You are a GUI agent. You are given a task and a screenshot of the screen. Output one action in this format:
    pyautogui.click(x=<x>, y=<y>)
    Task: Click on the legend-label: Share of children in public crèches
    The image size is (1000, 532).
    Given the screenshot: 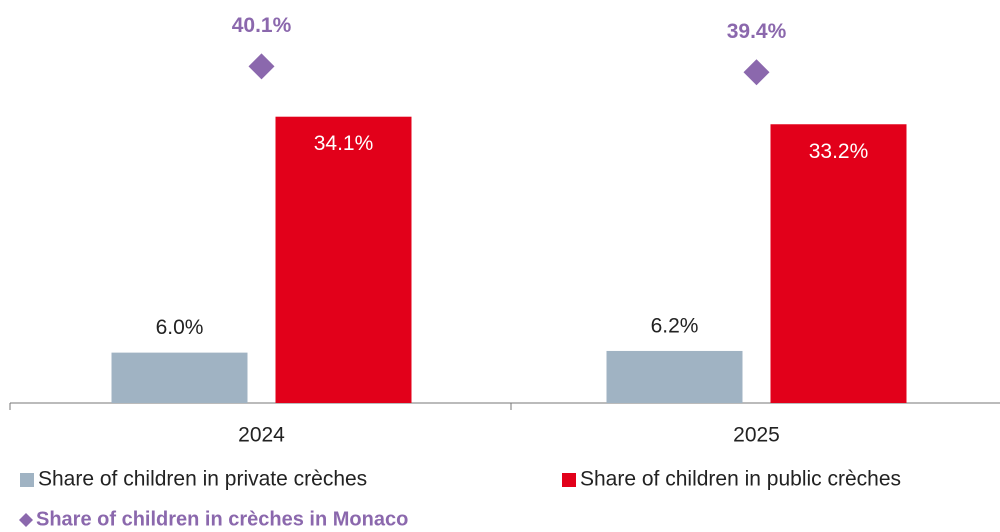 What is the action you would take?
    pyautogui.click(x=740, y=479)
    